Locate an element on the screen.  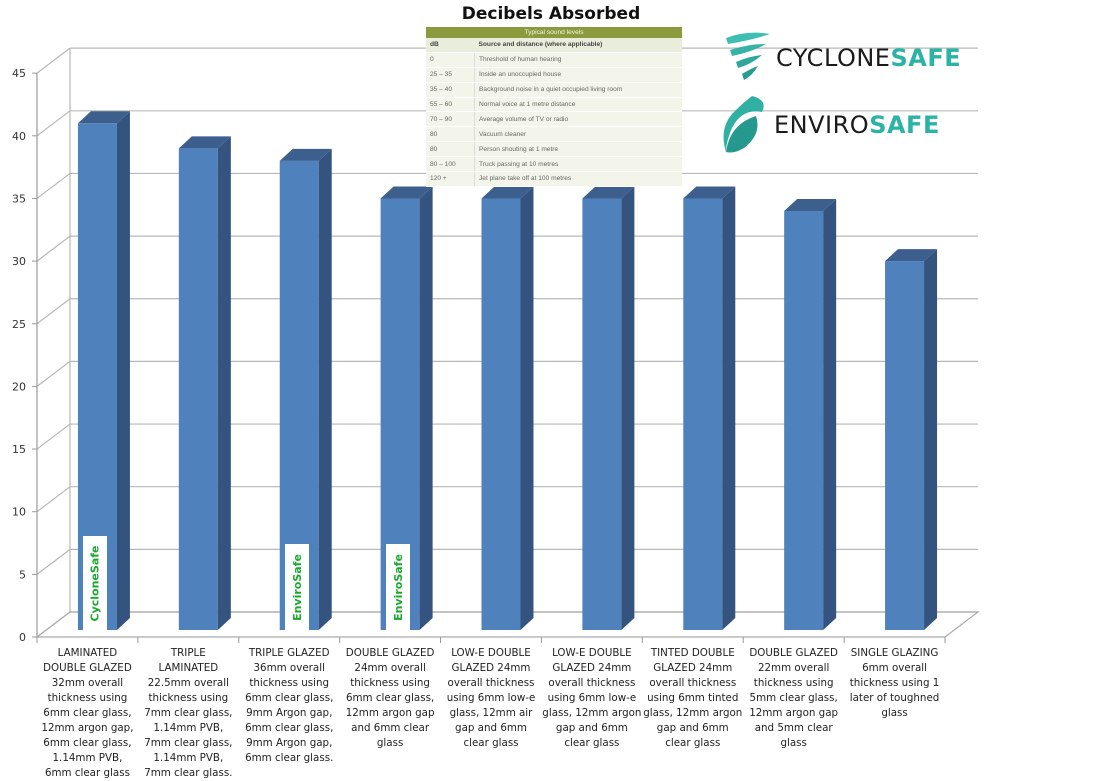
table-cell-source: Average volume of TV or radio is located at coordinates (578, 119).